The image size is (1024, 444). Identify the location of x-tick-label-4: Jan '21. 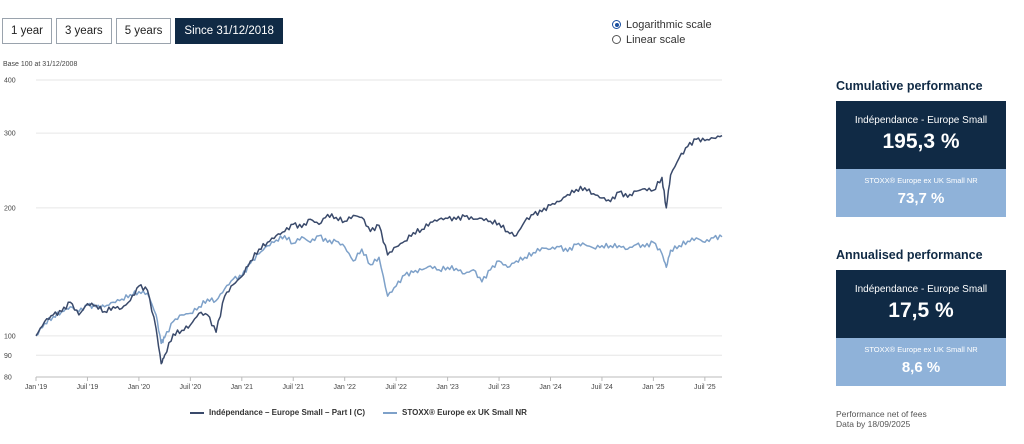
(242, 387).